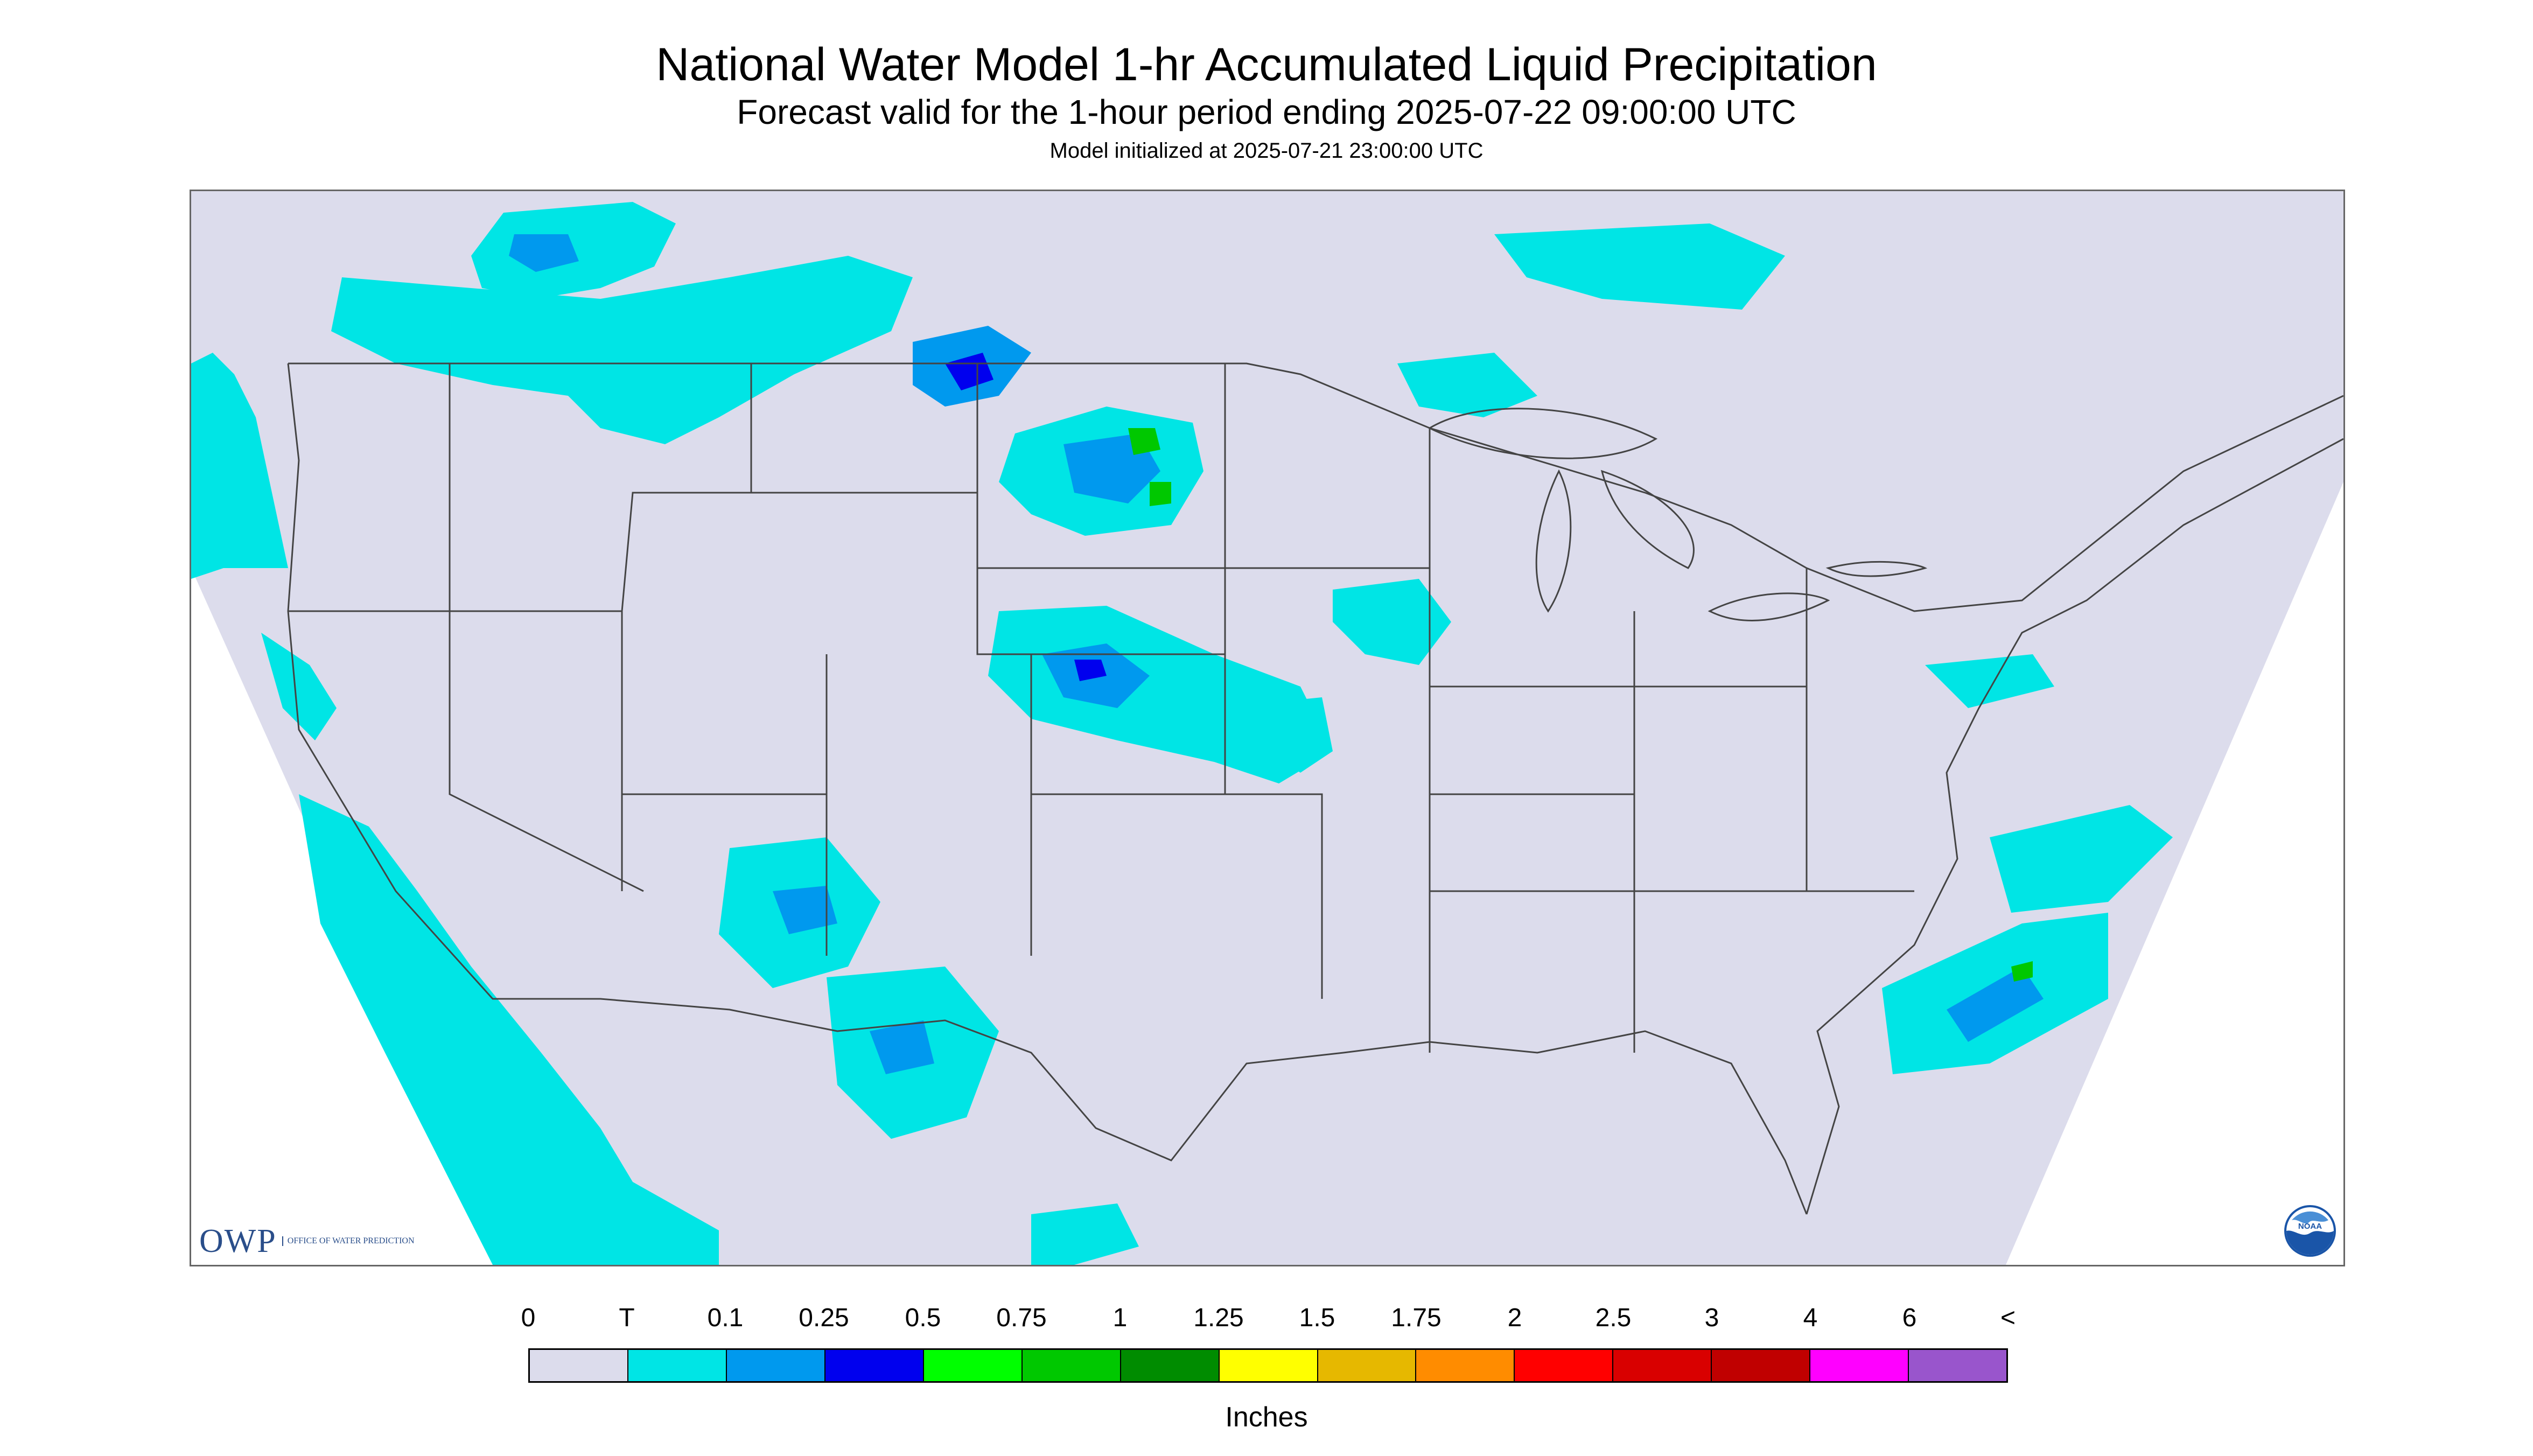 Image resolution: width=2533 pixels, height=1456 pixels. I want to click on legend-label: 1.25, so click(1218, 1318).